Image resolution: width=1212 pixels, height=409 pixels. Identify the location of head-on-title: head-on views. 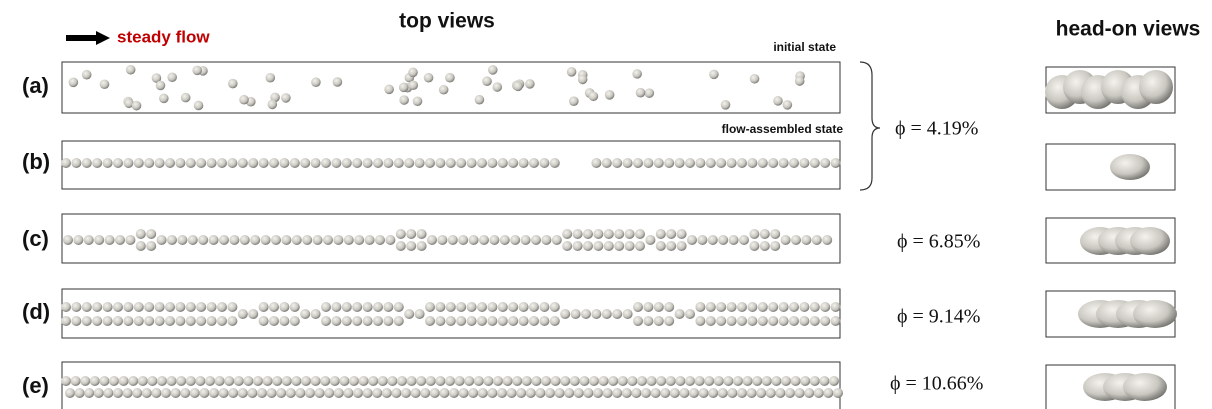
(1128, 29).